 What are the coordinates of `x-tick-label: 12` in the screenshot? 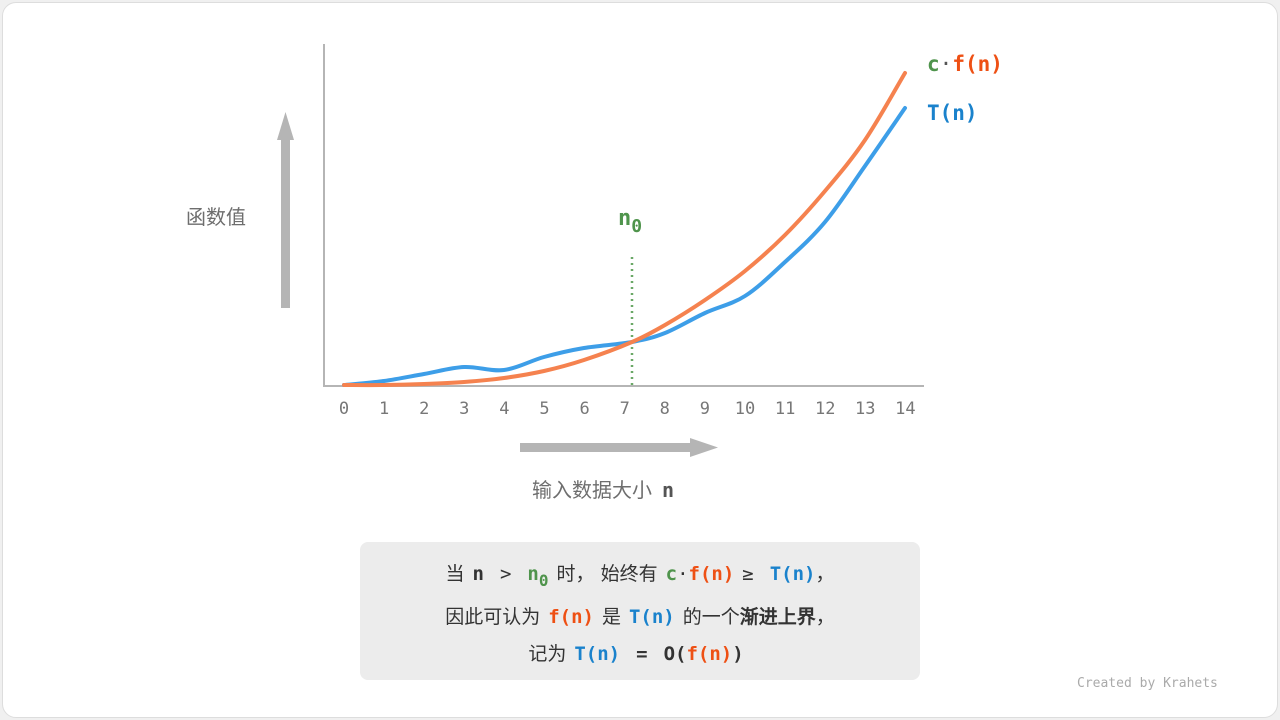 It's located at (825, 409).